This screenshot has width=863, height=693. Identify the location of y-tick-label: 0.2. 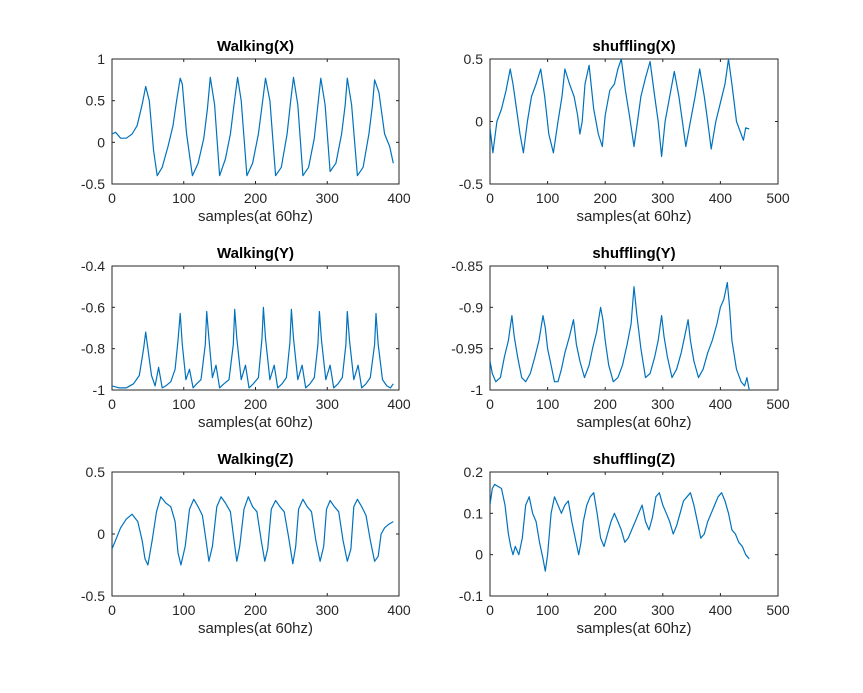
(474, 472).